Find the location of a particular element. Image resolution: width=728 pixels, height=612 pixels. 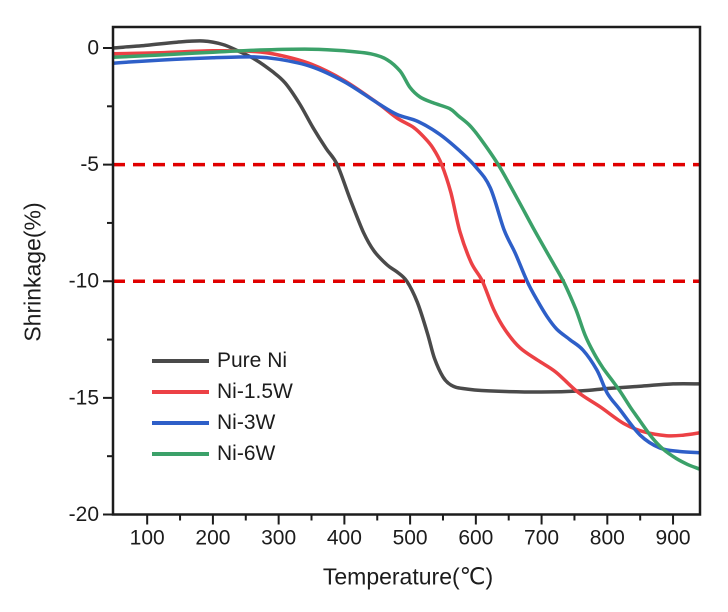

legend-swatch-ni-6w is located at coordinates (180, 453).